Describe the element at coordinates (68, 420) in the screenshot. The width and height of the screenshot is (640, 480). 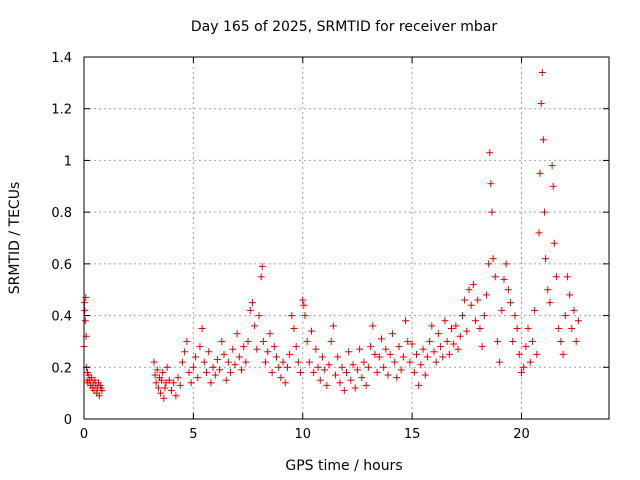
I see `y-tick-label: 0` at that location.